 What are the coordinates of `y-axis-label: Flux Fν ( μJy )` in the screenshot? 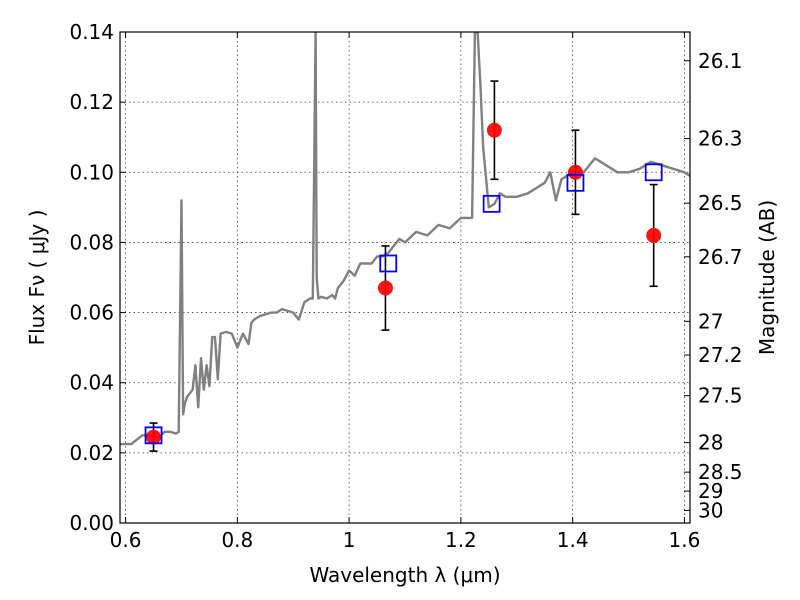 It's located at (37, 278).